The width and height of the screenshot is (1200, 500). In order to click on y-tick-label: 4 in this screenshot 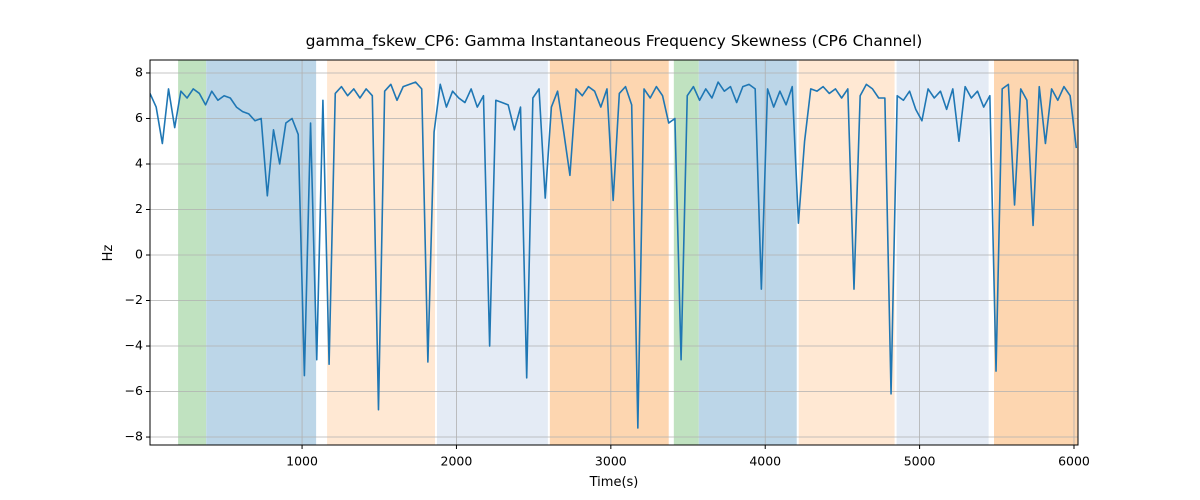, I will do `click(139, 162)`.